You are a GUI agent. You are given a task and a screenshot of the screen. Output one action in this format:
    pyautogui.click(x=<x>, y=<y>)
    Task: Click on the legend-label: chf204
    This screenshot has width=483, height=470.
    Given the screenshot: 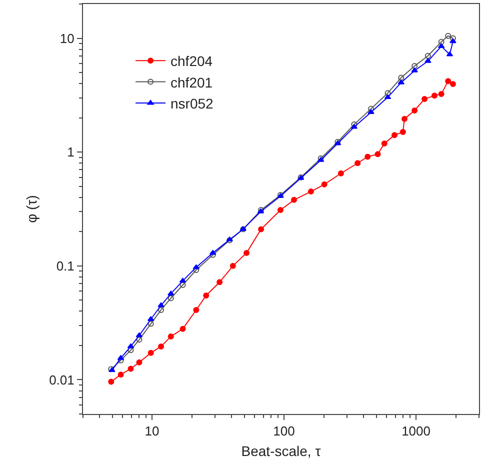 What is the action you would take?
    pyautogui.click(x=191, y=61)
    